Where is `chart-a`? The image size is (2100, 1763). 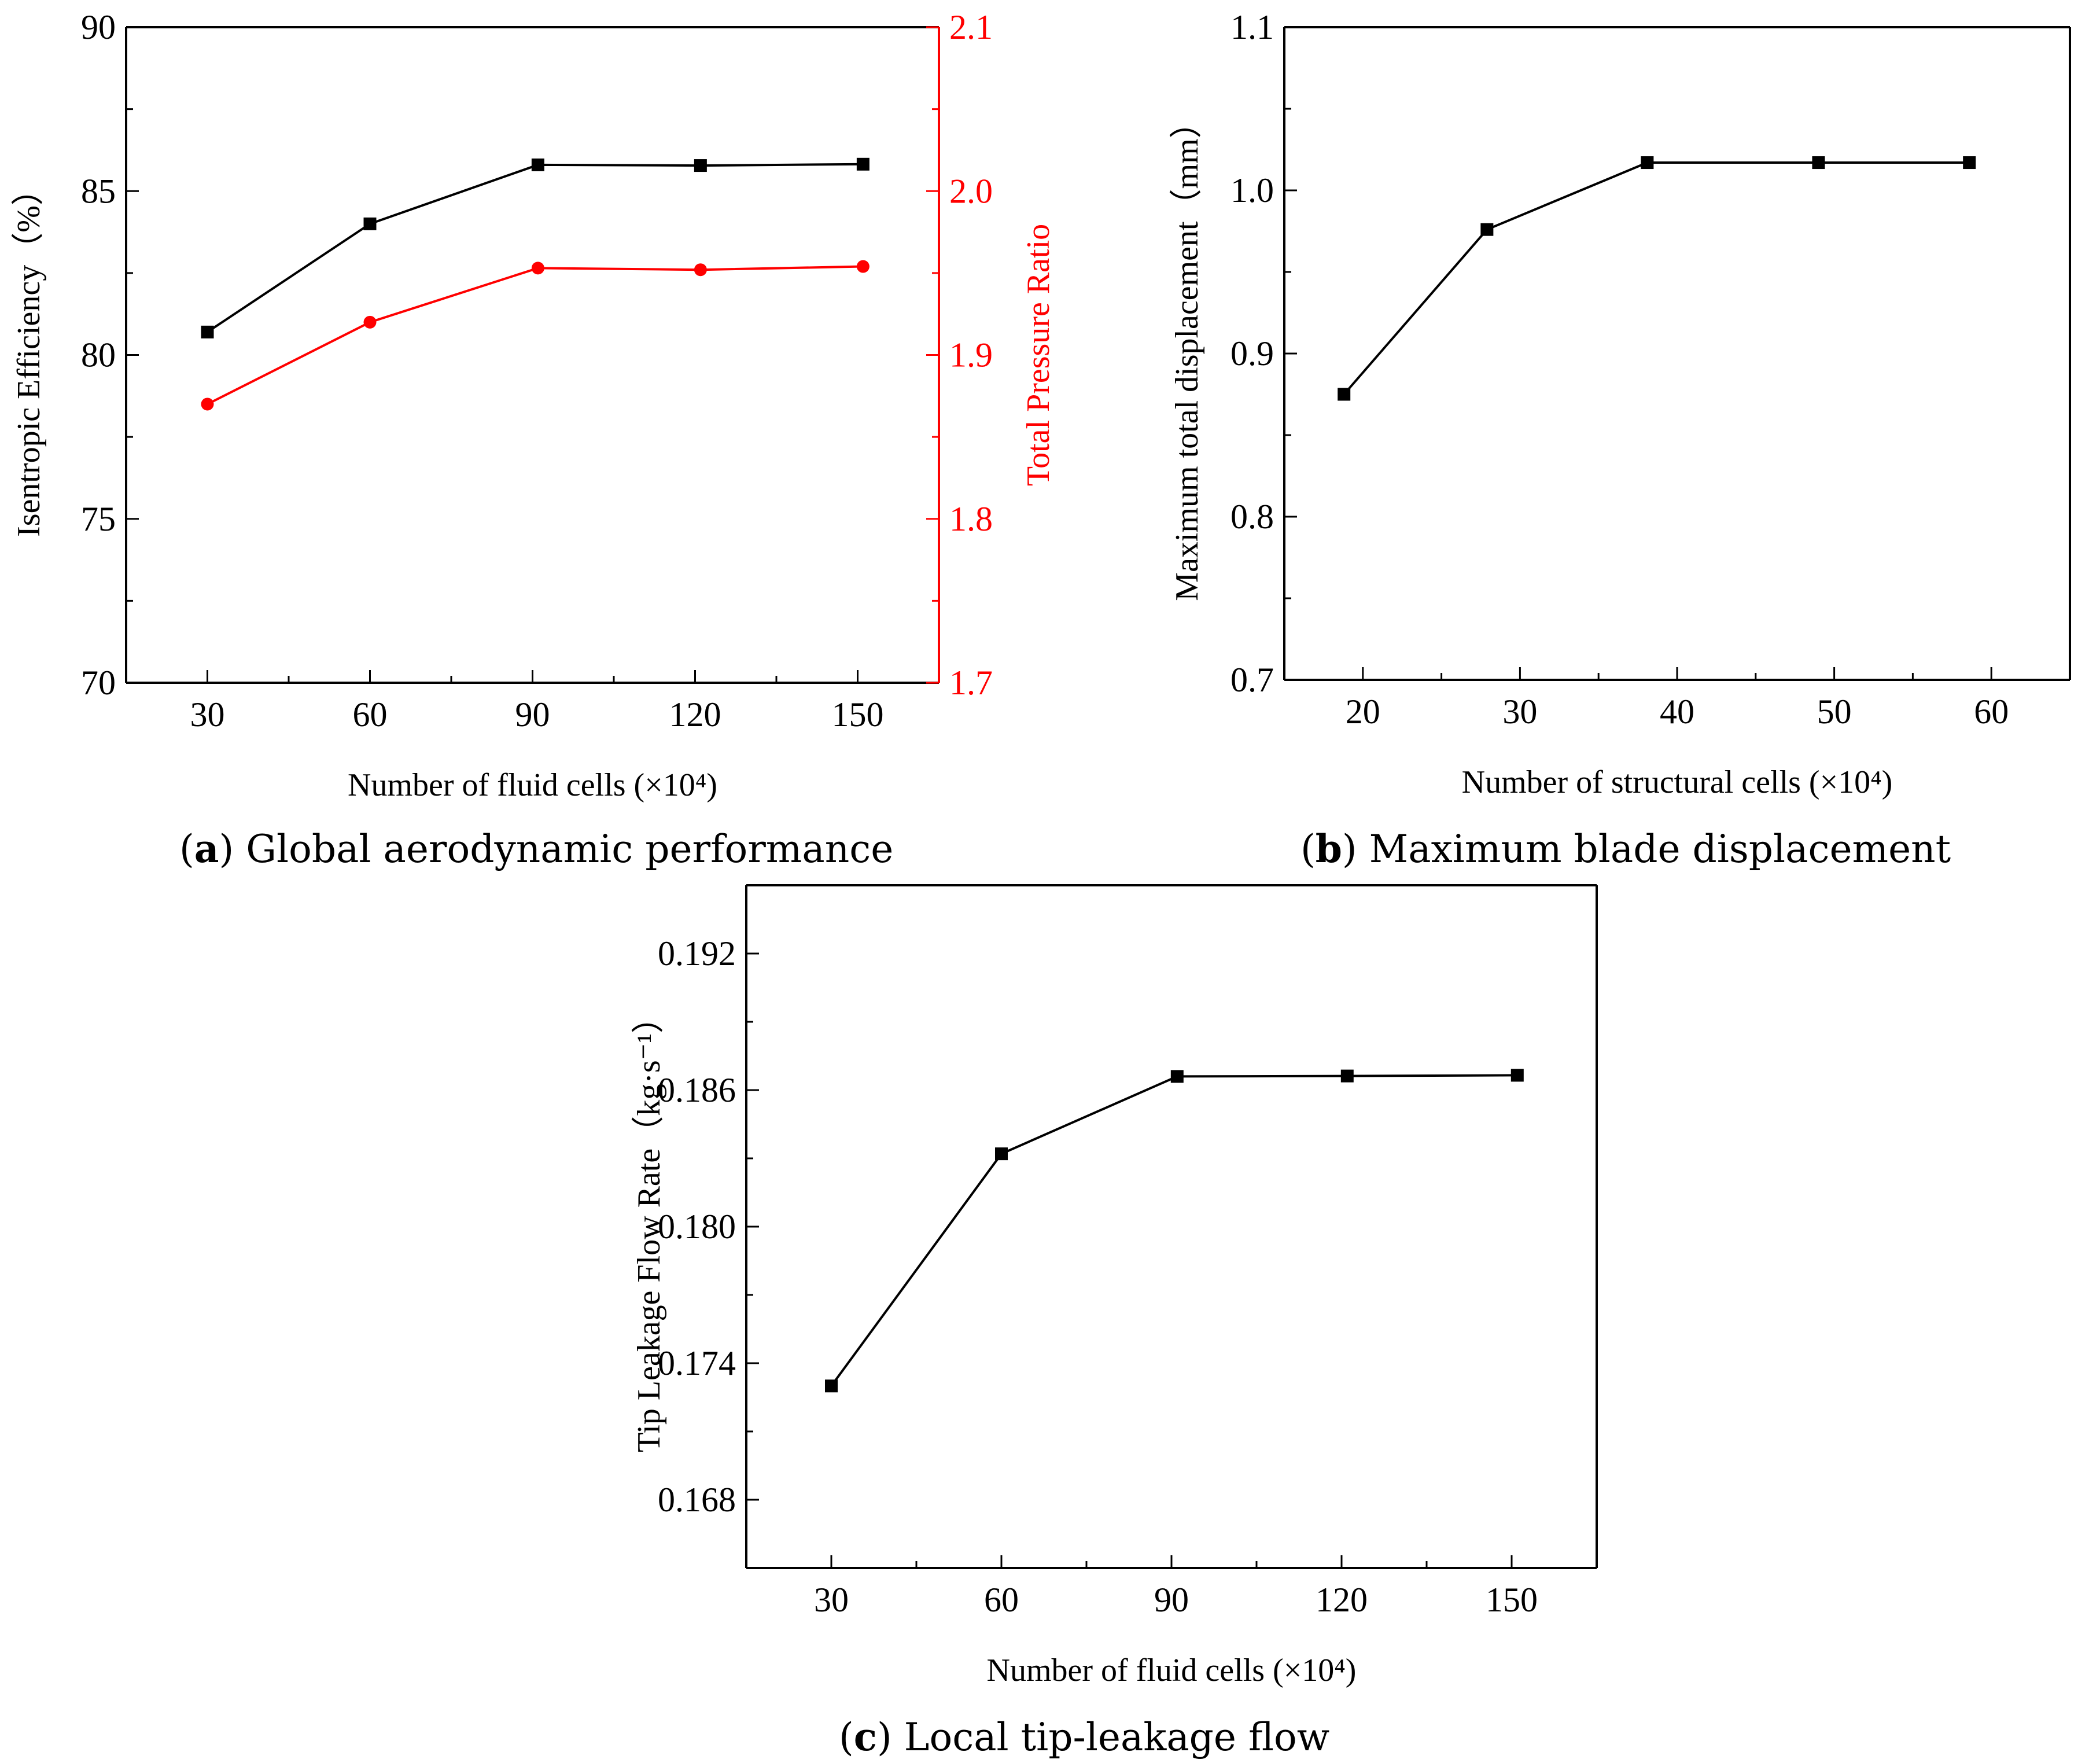 chart-a is located at coordinates (532, 355).